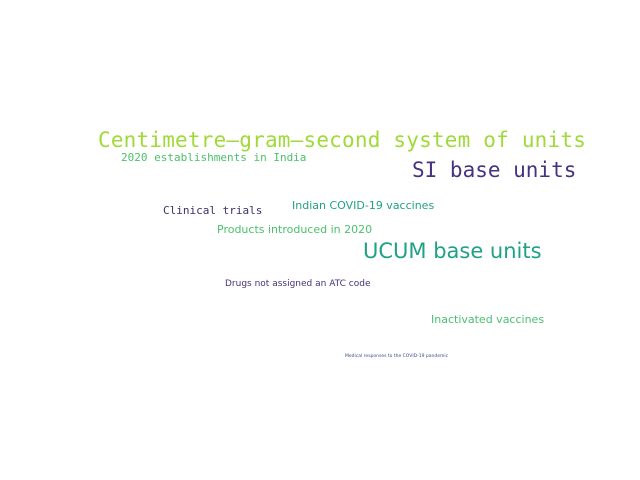 Image resolution: width=640 pixels, height=480 pixels. Describe the element at coordinates (363, 205) in the screenshot. I see `word-indian-covid-vaccines: Indian COVID-19 vaccines` at that location.